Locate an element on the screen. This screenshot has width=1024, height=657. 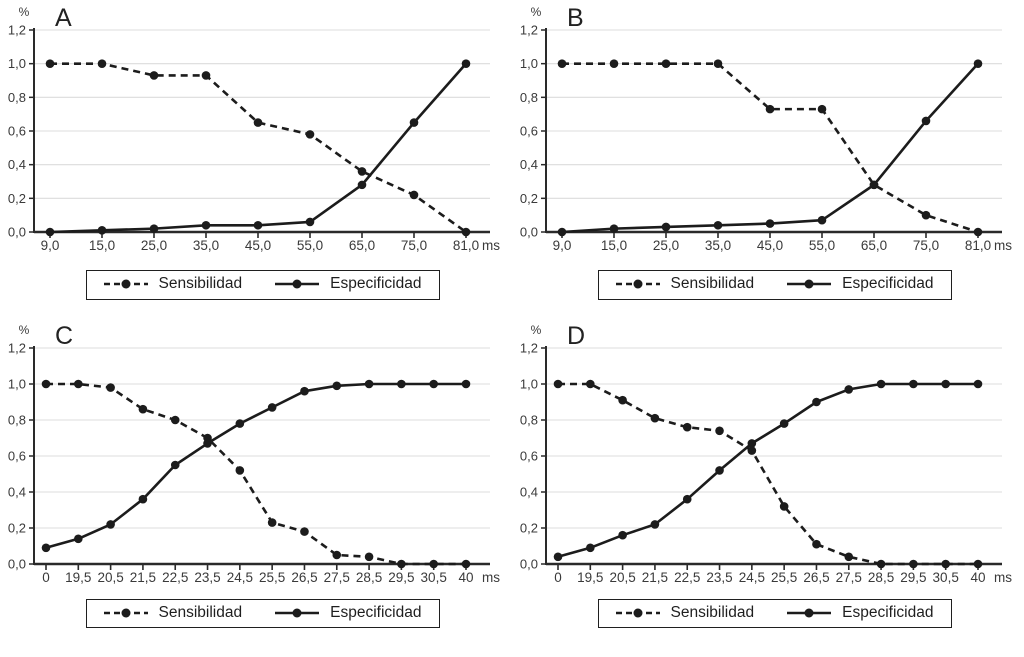
legend-wrap-a: Sensibilidad Especificidad is located at coordinates (253, 285).